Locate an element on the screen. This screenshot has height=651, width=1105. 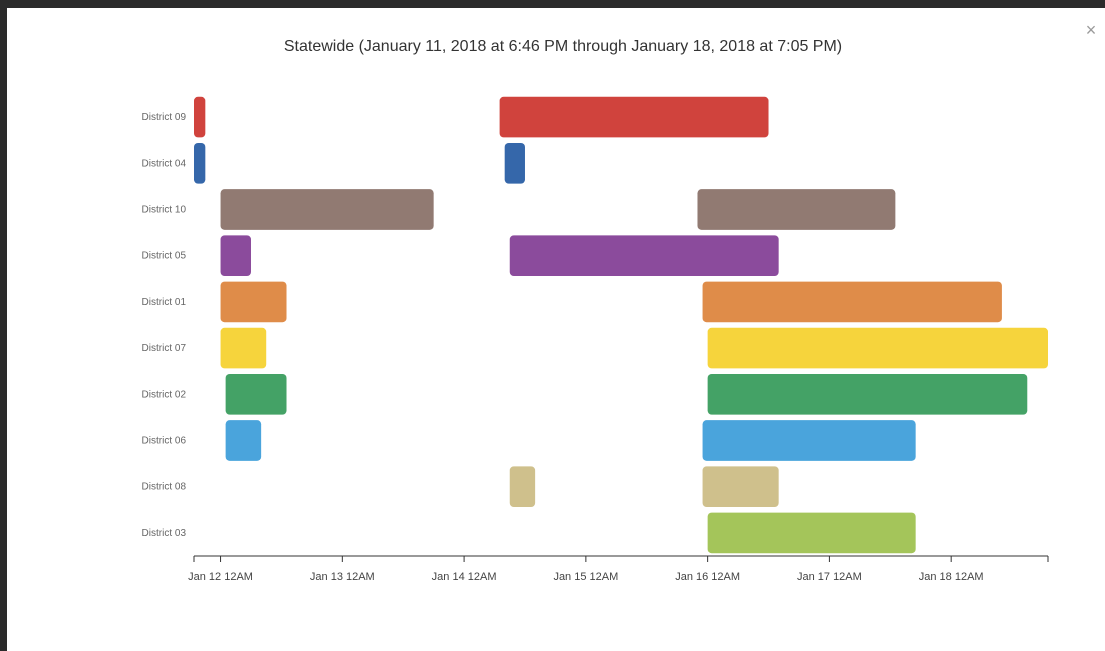
x-tick-label: Jan 15 12AM is located at coordinates (585, 577).